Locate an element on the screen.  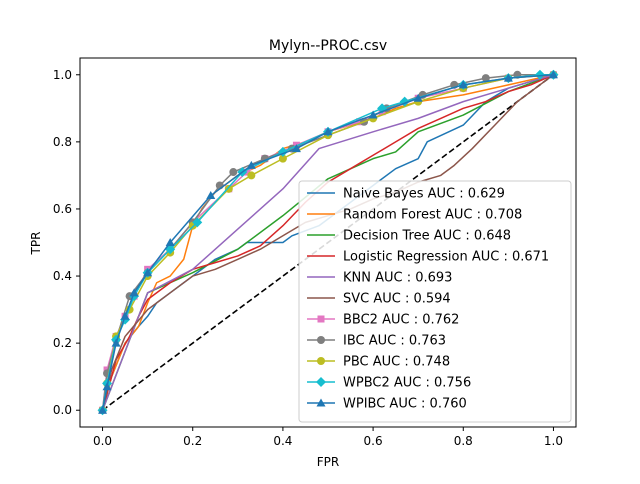
legend-entry: Random Forest AUC : 0.708 is located at coordinates (414, 215).